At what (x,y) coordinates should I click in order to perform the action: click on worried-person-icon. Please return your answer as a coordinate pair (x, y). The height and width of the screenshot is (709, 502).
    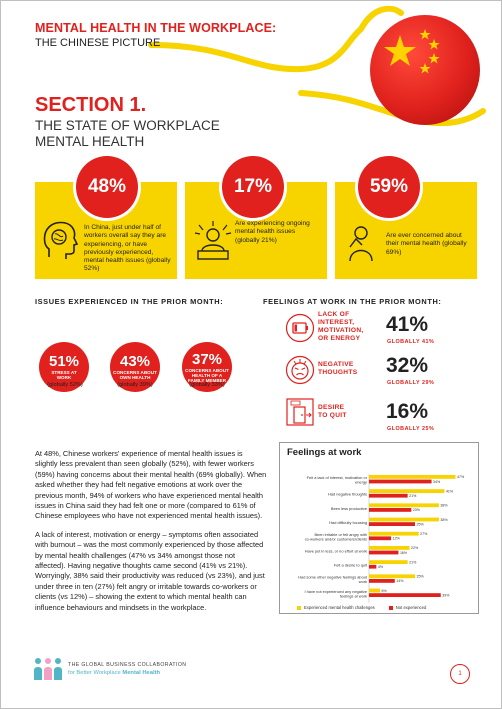
    Looking at the image, I should click on (361, 244).